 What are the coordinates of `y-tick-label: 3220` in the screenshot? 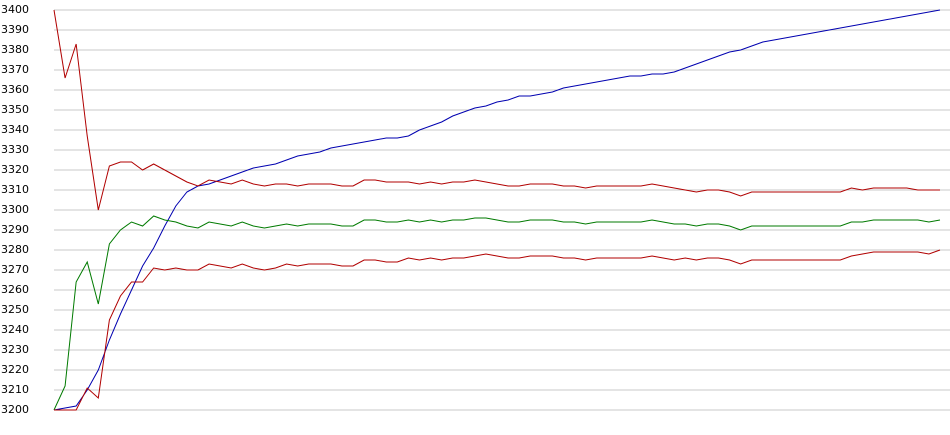 It's located at (15, 369).